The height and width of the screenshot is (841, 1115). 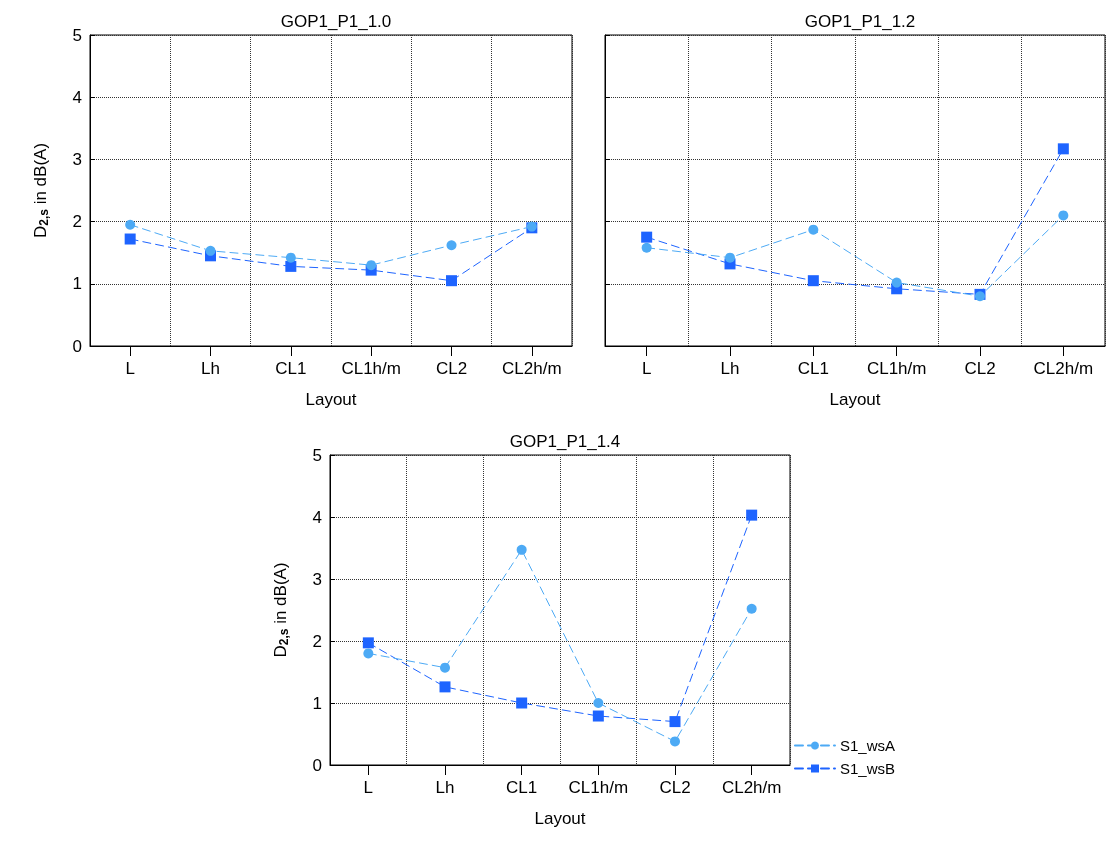 What do you see at coordinates (565, 441) in the screenshot?
I see `chart-title: GOP1_P1_1.4` at bounding box center [565, 441].